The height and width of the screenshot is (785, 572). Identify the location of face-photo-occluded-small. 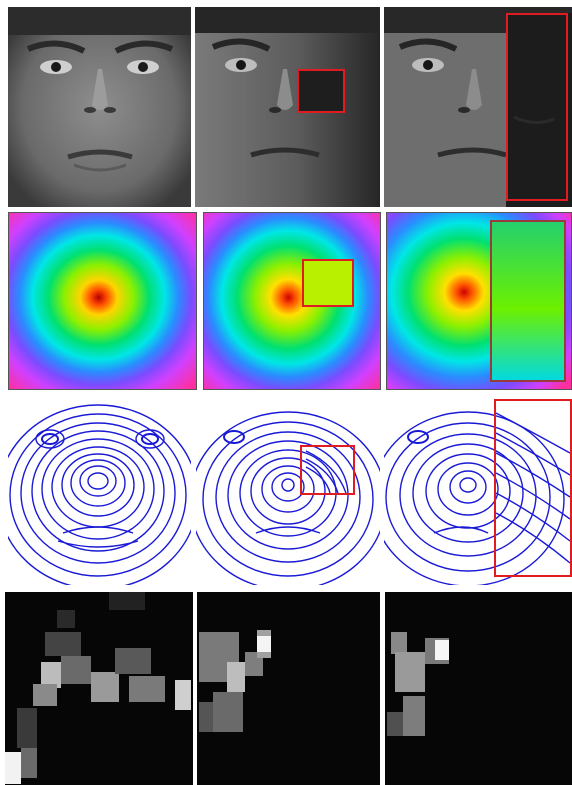
(287, 107).